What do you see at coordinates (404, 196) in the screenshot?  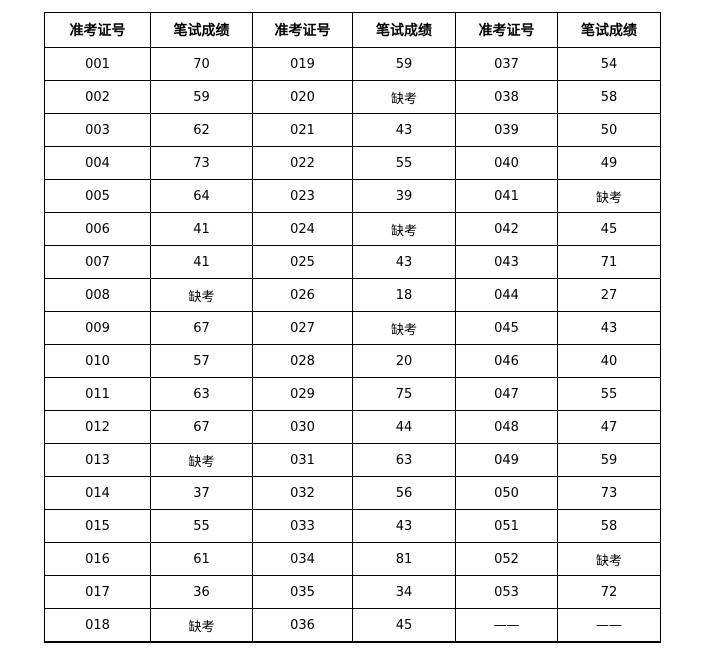 I see `cell-score: 39` at bounding box center [404, 196].